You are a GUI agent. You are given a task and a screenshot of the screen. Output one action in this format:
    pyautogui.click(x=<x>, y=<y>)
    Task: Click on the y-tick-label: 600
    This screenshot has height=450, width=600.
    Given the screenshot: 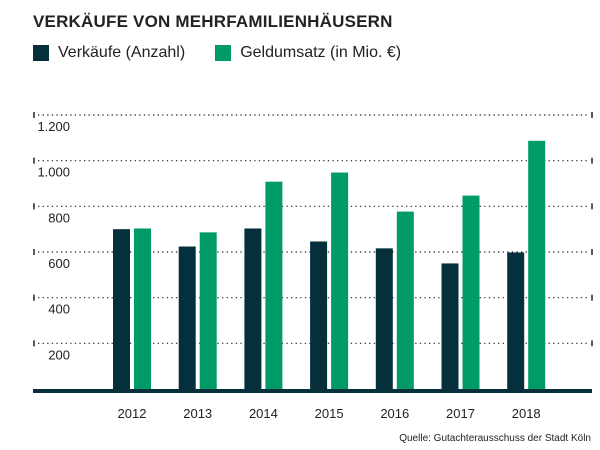 What is the action you would take?
    pyautogui.click(x=59, y=263)
    